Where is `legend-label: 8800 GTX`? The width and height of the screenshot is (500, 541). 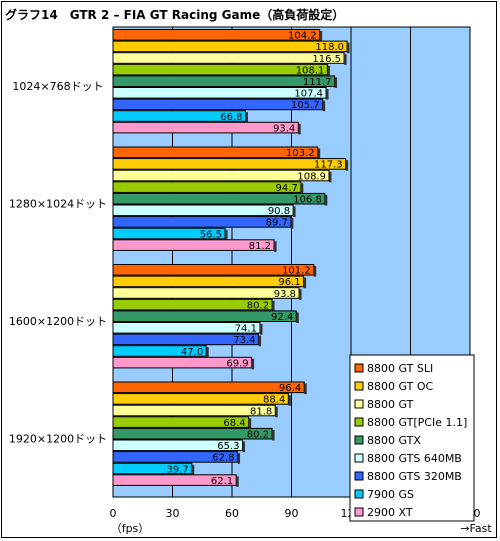 legend-label: 8800 GTX is located at coordinates (394, 440).